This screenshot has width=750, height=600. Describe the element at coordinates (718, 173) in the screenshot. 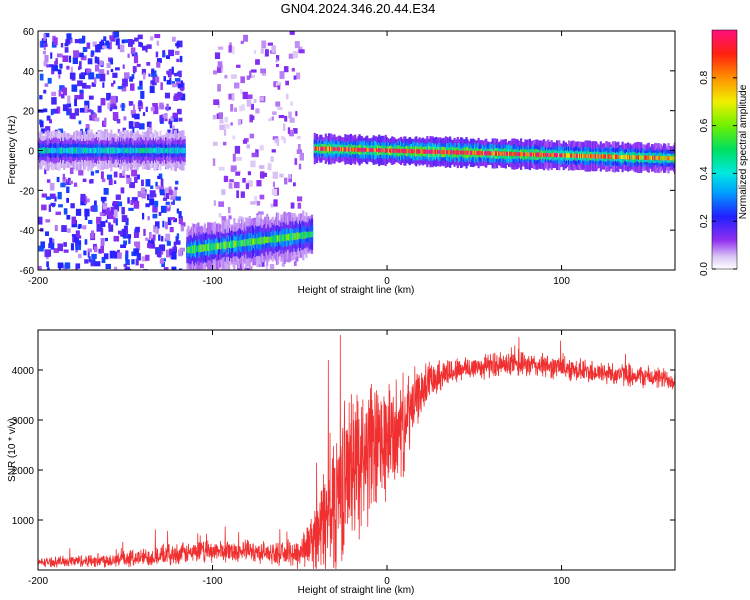

I see `colorbar-ticks: 0.0 0.2 0.4 0.6 0.8` at that location.